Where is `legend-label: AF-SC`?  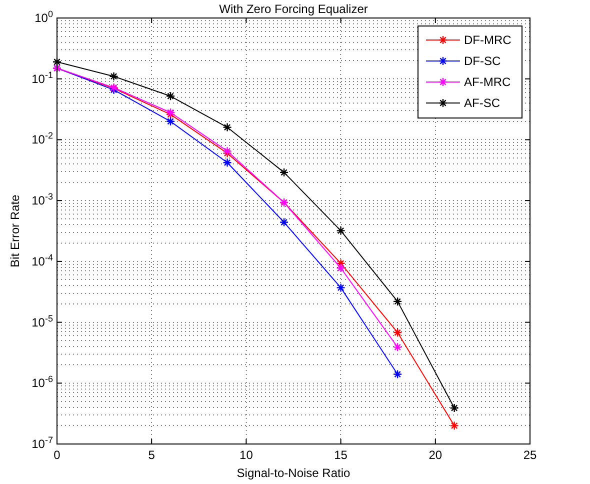
legend-label: AF-SC is located at coordinates (482, 103).